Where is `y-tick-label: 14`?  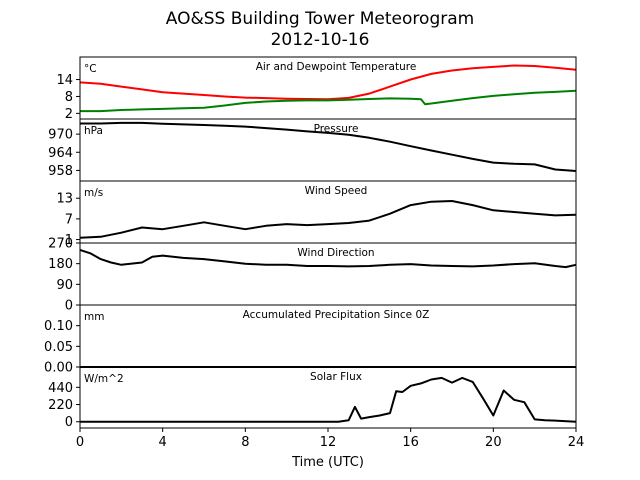 y-tick-label: 14 is located at coordinates (64, 80).